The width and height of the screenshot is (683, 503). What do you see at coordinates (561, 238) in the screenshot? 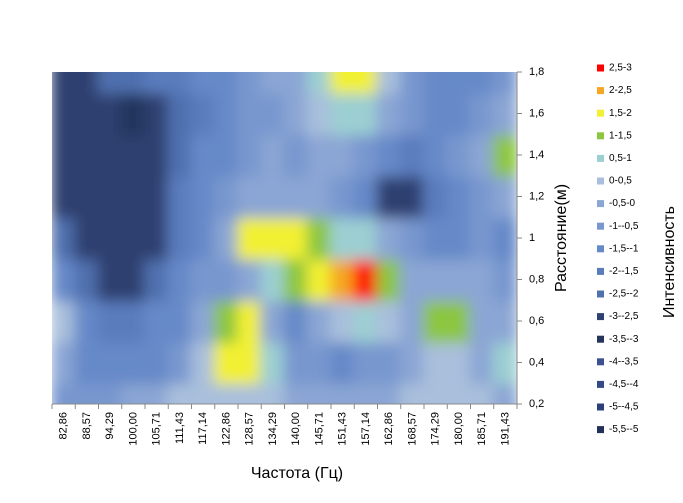
I see `y-axis-title: Расстояние(м)` at bounding box center [561, 238].